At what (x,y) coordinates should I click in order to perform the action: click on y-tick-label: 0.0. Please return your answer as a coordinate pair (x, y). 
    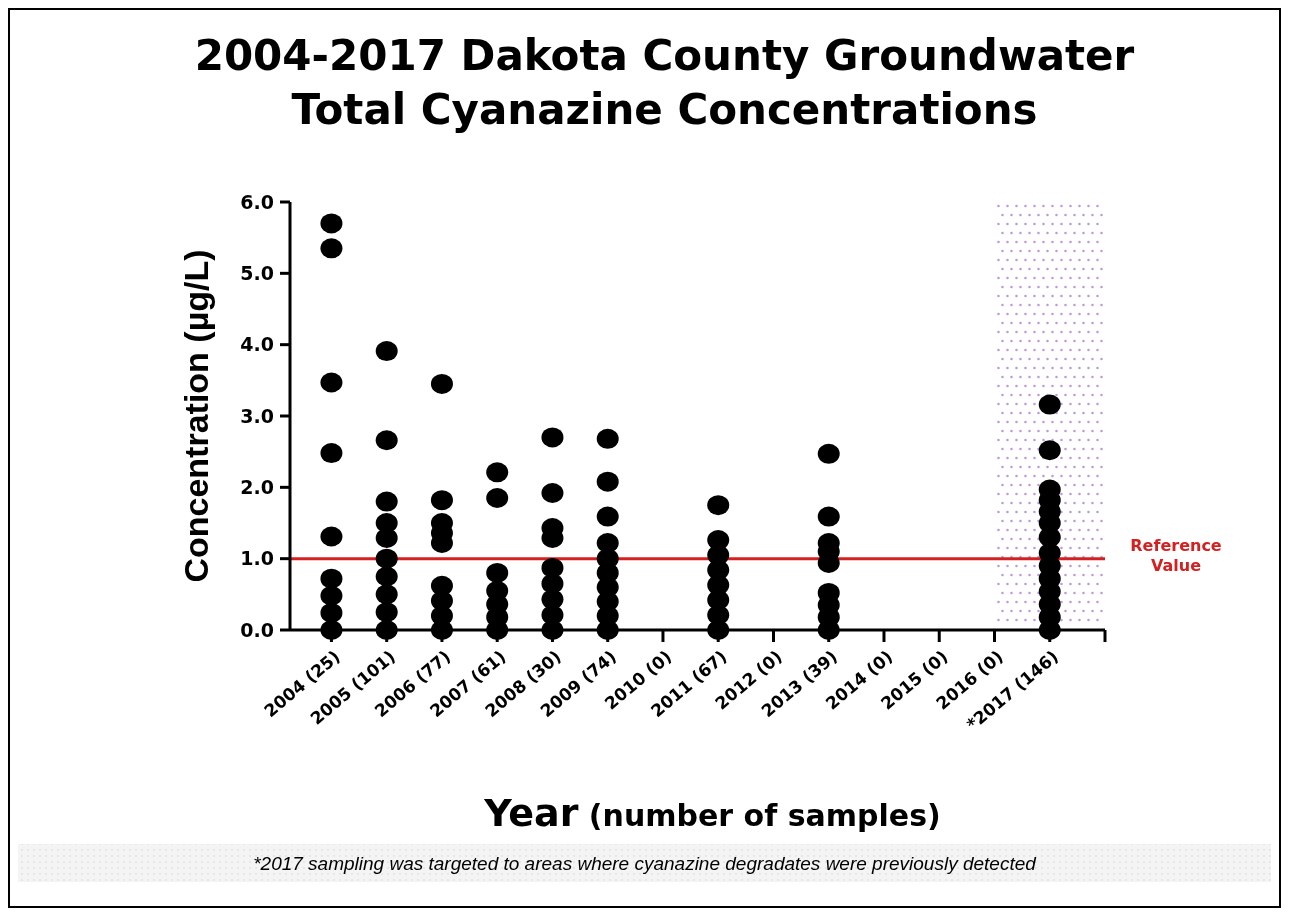
    Looking at the image, I should click on (257, 629).